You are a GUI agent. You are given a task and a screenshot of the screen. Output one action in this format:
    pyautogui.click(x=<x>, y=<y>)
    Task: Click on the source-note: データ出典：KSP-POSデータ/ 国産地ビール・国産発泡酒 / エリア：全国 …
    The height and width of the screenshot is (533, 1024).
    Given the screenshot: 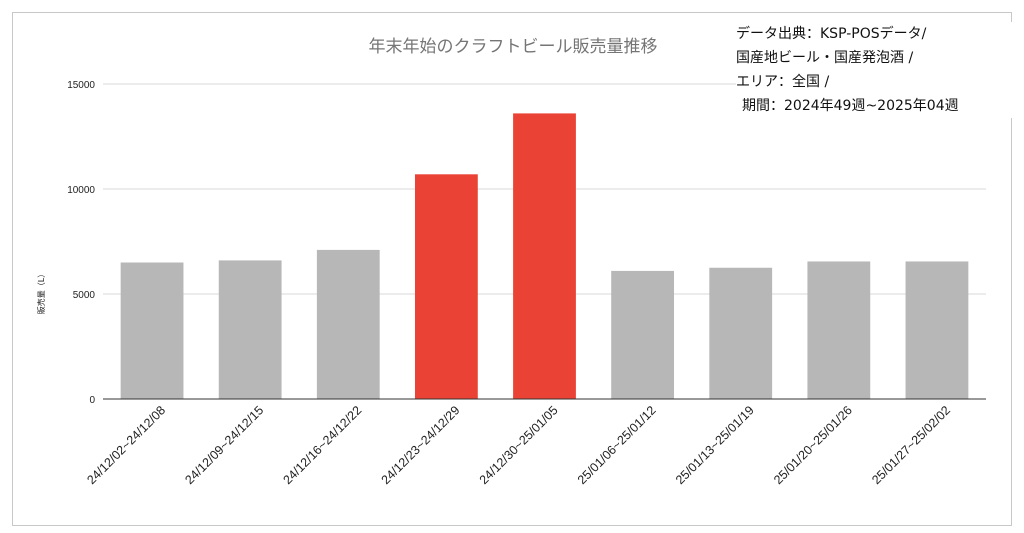 What is the action you would take?
    pyautogui.click(x=878, y=70)
    